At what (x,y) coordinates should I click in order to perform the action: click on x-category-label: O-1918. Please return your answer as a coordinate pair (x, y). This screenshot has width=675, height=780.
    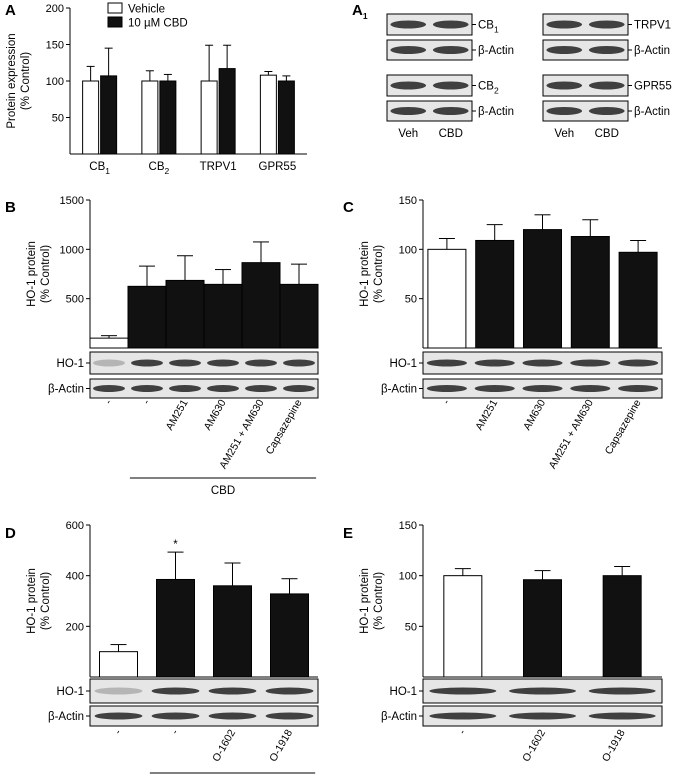
    Looking at the image, I should click on (614, 745).